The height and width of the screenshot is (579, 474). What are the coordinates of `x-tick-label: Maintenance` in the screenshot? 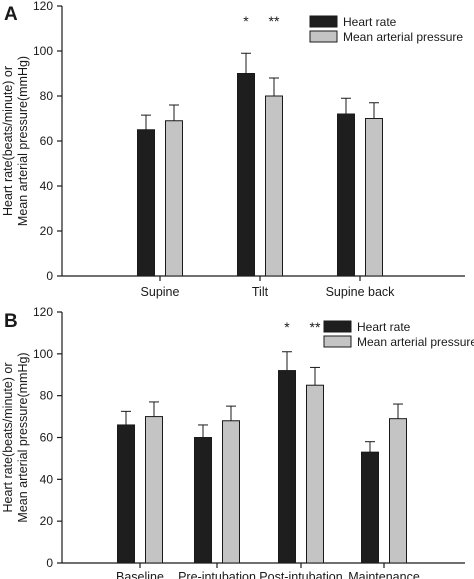 It's located at (384, 574).